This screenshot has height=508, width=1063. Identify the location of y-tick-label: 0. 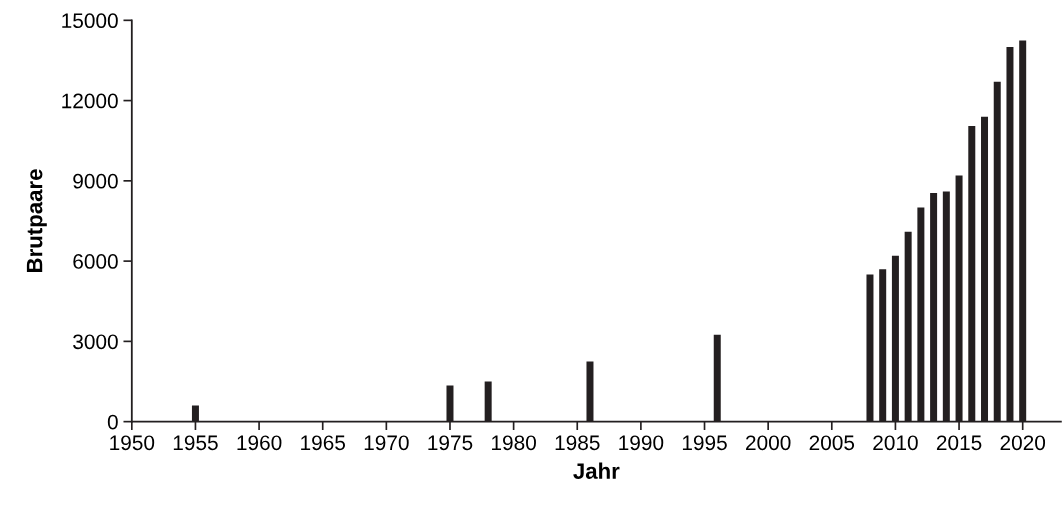
(112, 422).